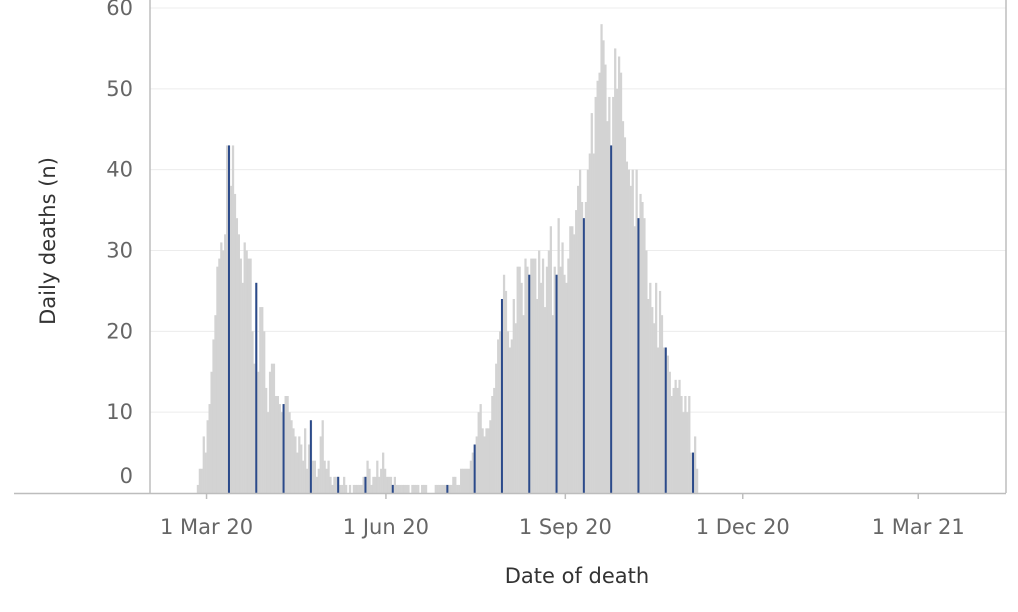 The width and height of the screenshot is (1018, 612). What do you see at coordinates (119, 89) in the screenshot?
I see `y-tick-label: 50` at bounding box center [119, 89].